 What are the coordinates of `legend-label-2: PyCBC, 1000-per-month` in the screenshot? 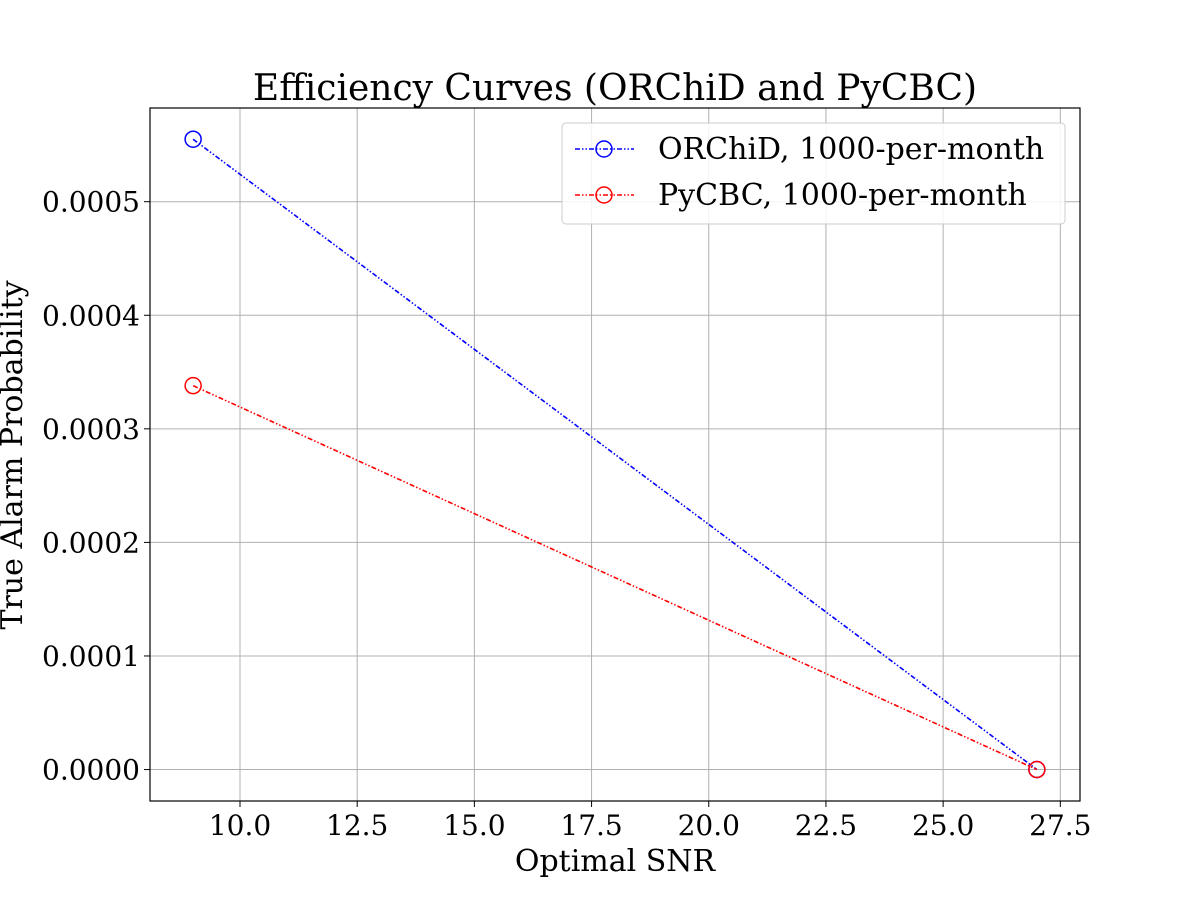 It's located at (842, 195).